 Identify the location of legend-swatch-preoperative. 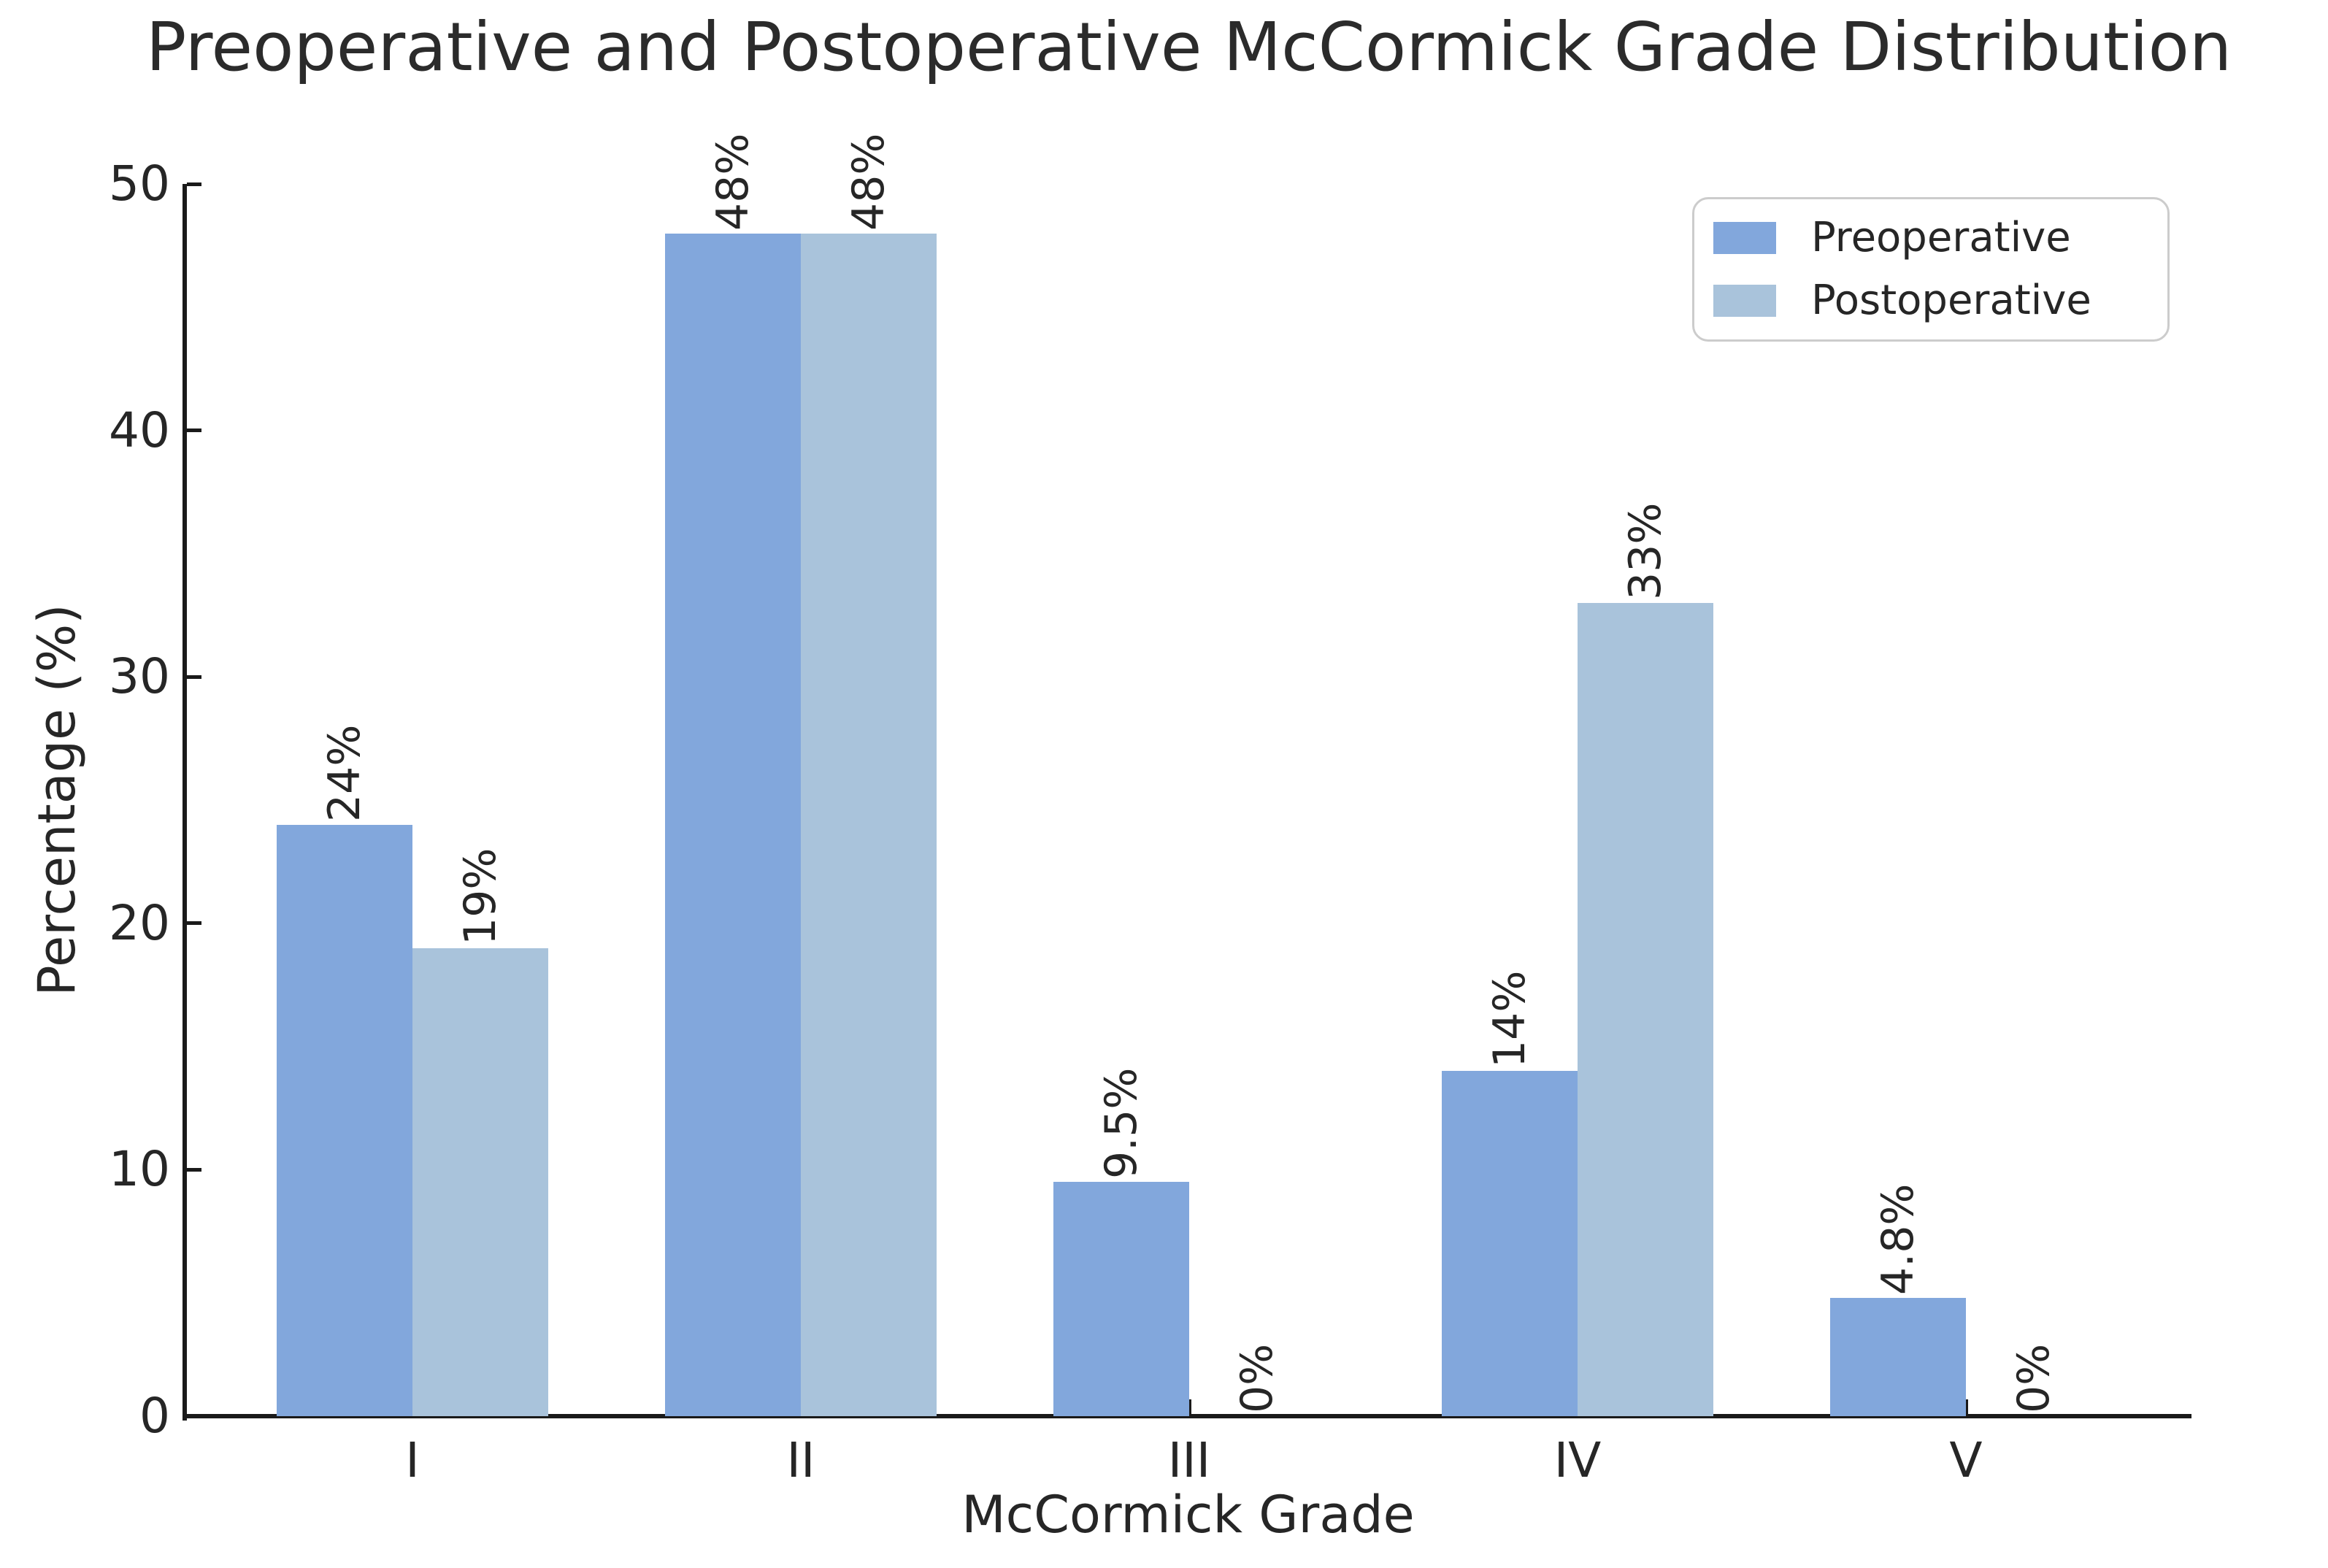
(1745, 238).